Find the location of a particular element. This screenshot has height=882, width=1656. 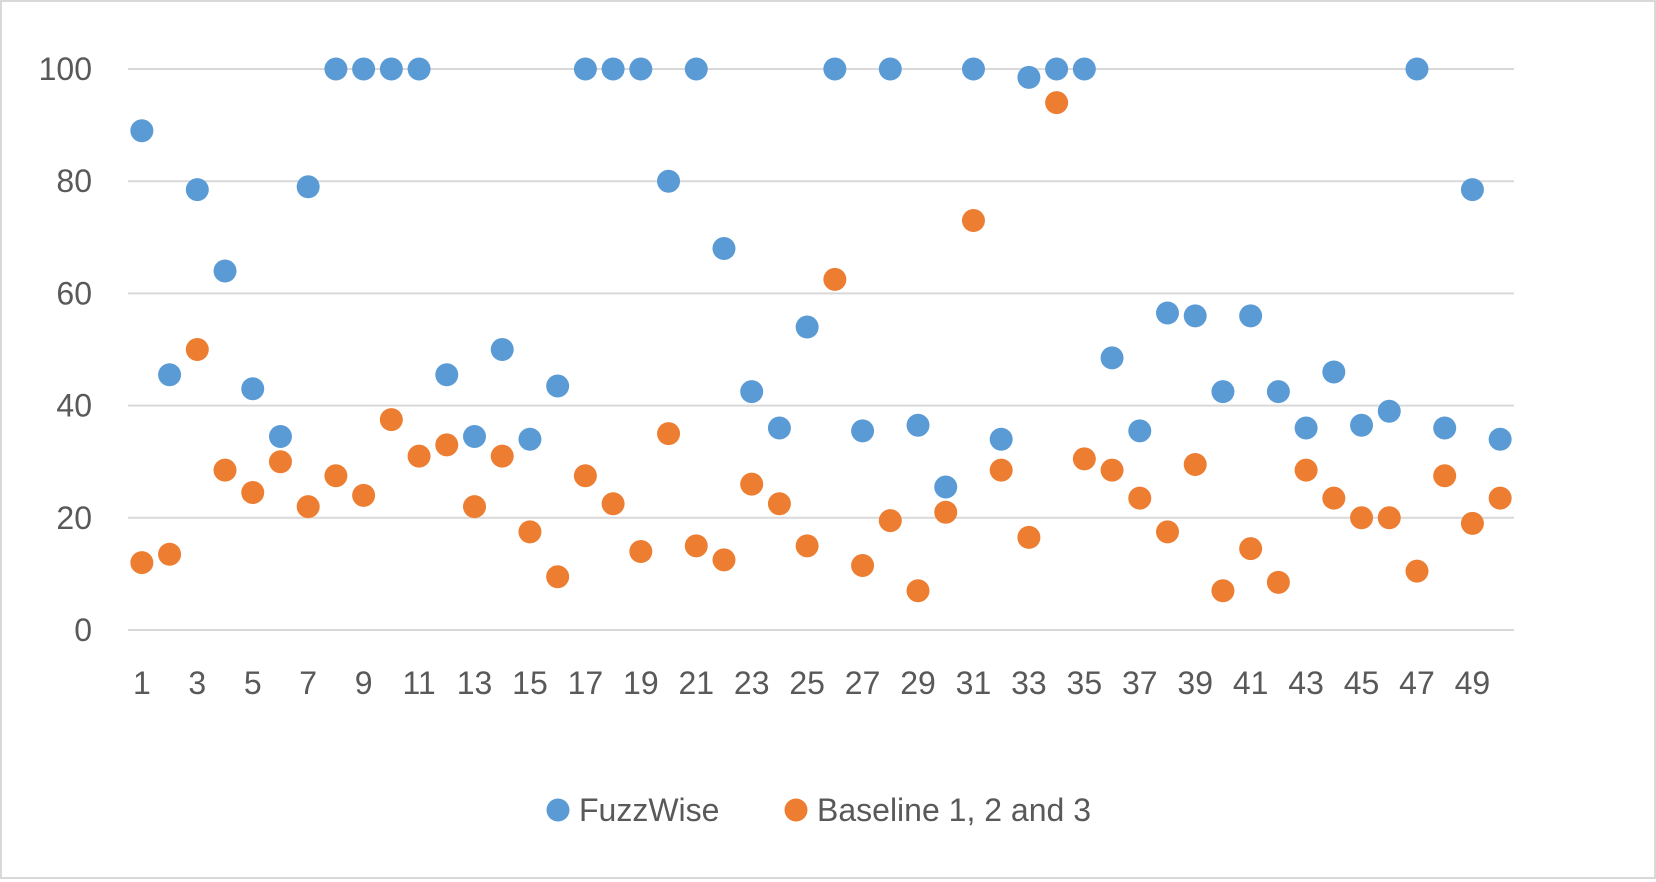

x-tick-label: 1 is located at coordinates (142, 683).